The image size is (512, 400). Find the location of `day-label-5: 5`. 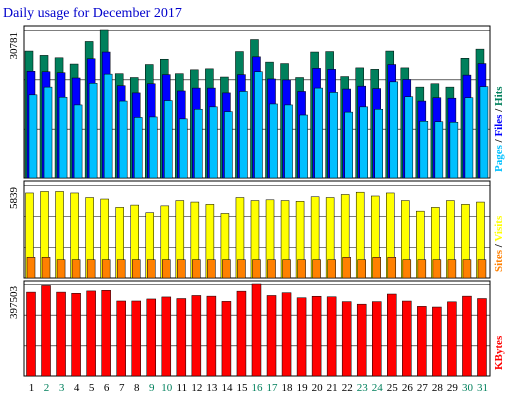

day-label-5: 5 is located at coordinates (92, 388).